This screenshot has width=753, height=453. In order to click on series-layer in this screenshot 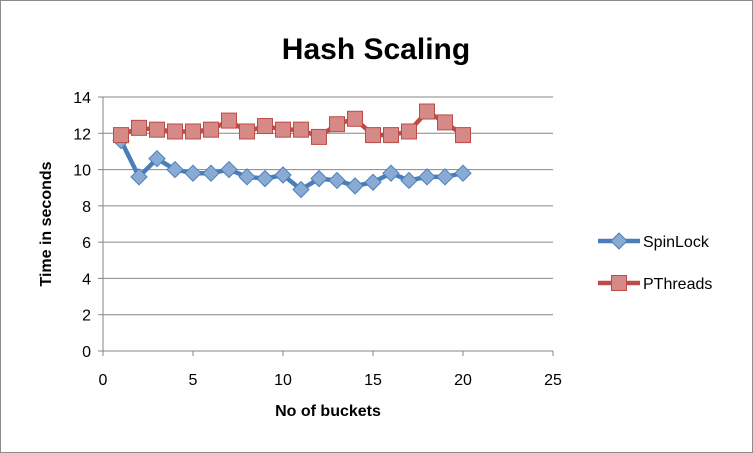, I will do `click(292, 151)`.